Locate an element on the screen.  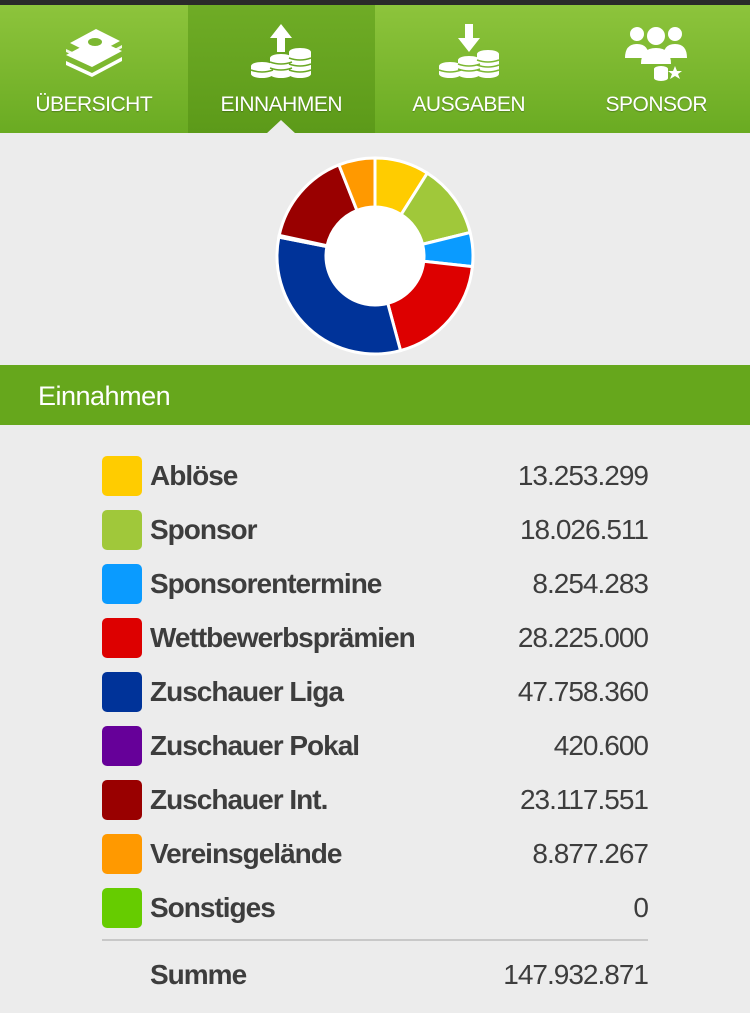
sum-label: Summe is located at coordinates (198, 974).